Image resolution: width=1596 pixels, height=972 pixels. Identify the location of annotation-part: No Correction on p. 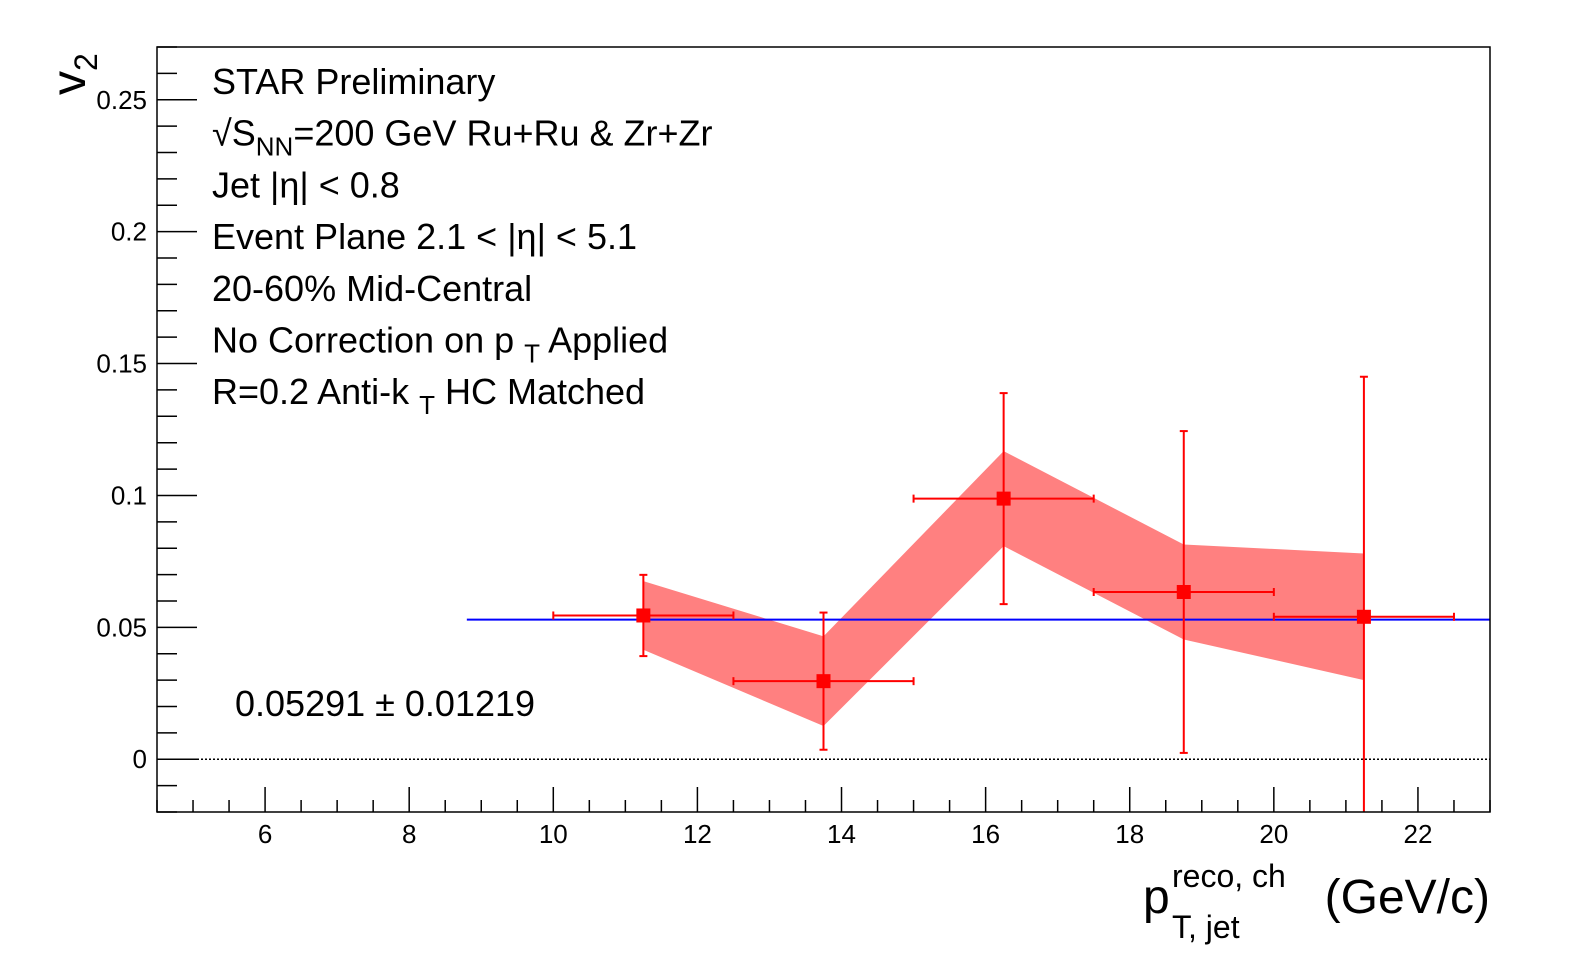
(368, 340).